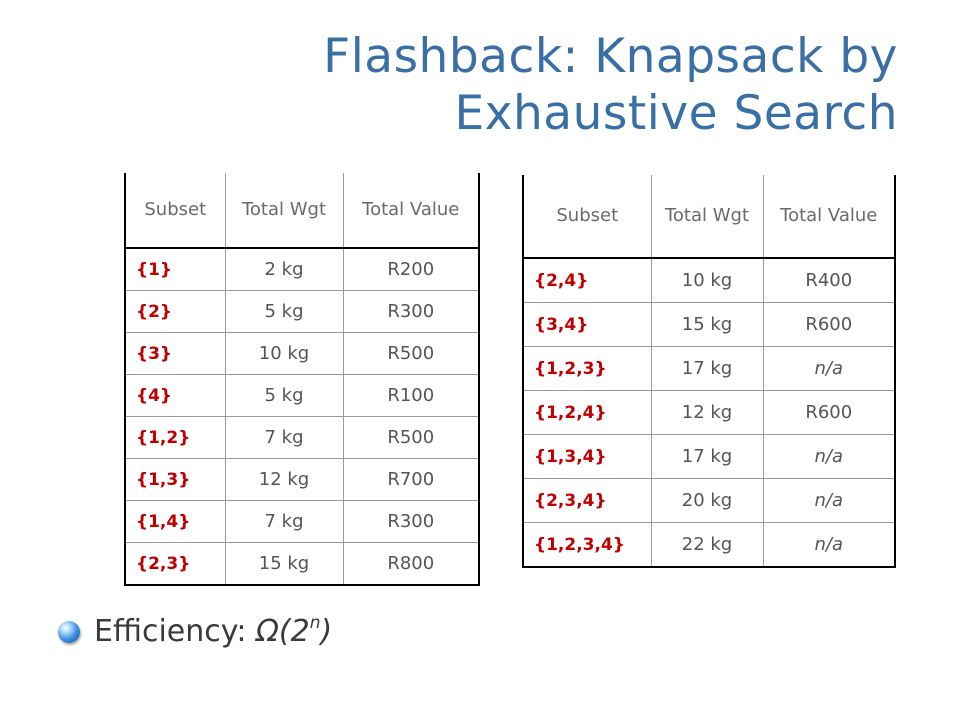 The width and height of the screenshot is (960, 720). Describe the element at coordinates (175, 269) in the screenshot. I see `subset-cell: {1}` at that location.